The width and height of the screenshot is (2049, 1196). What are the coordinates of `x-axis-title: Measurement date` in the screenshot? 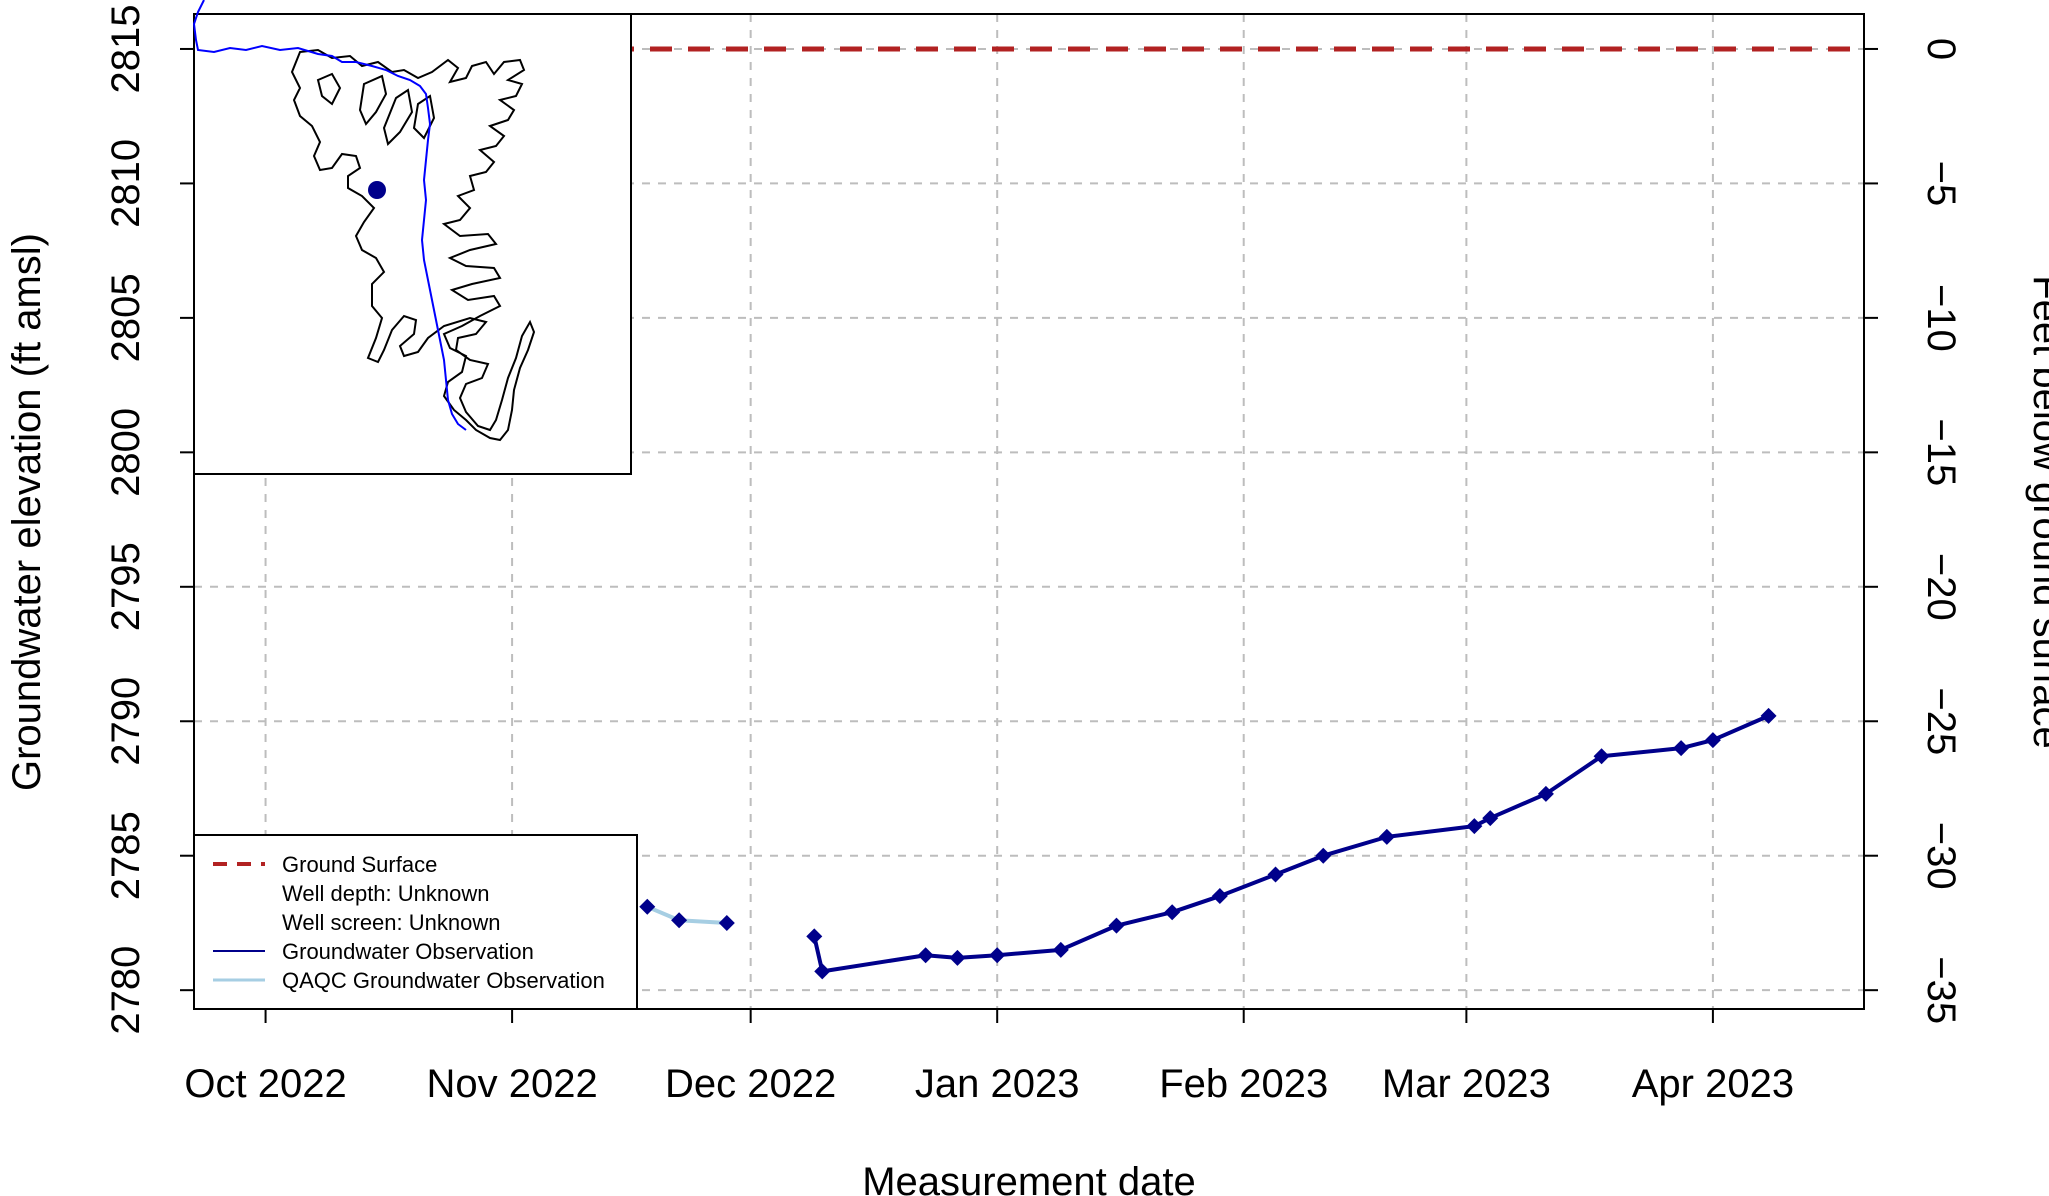 It's located at (1029, 1178).